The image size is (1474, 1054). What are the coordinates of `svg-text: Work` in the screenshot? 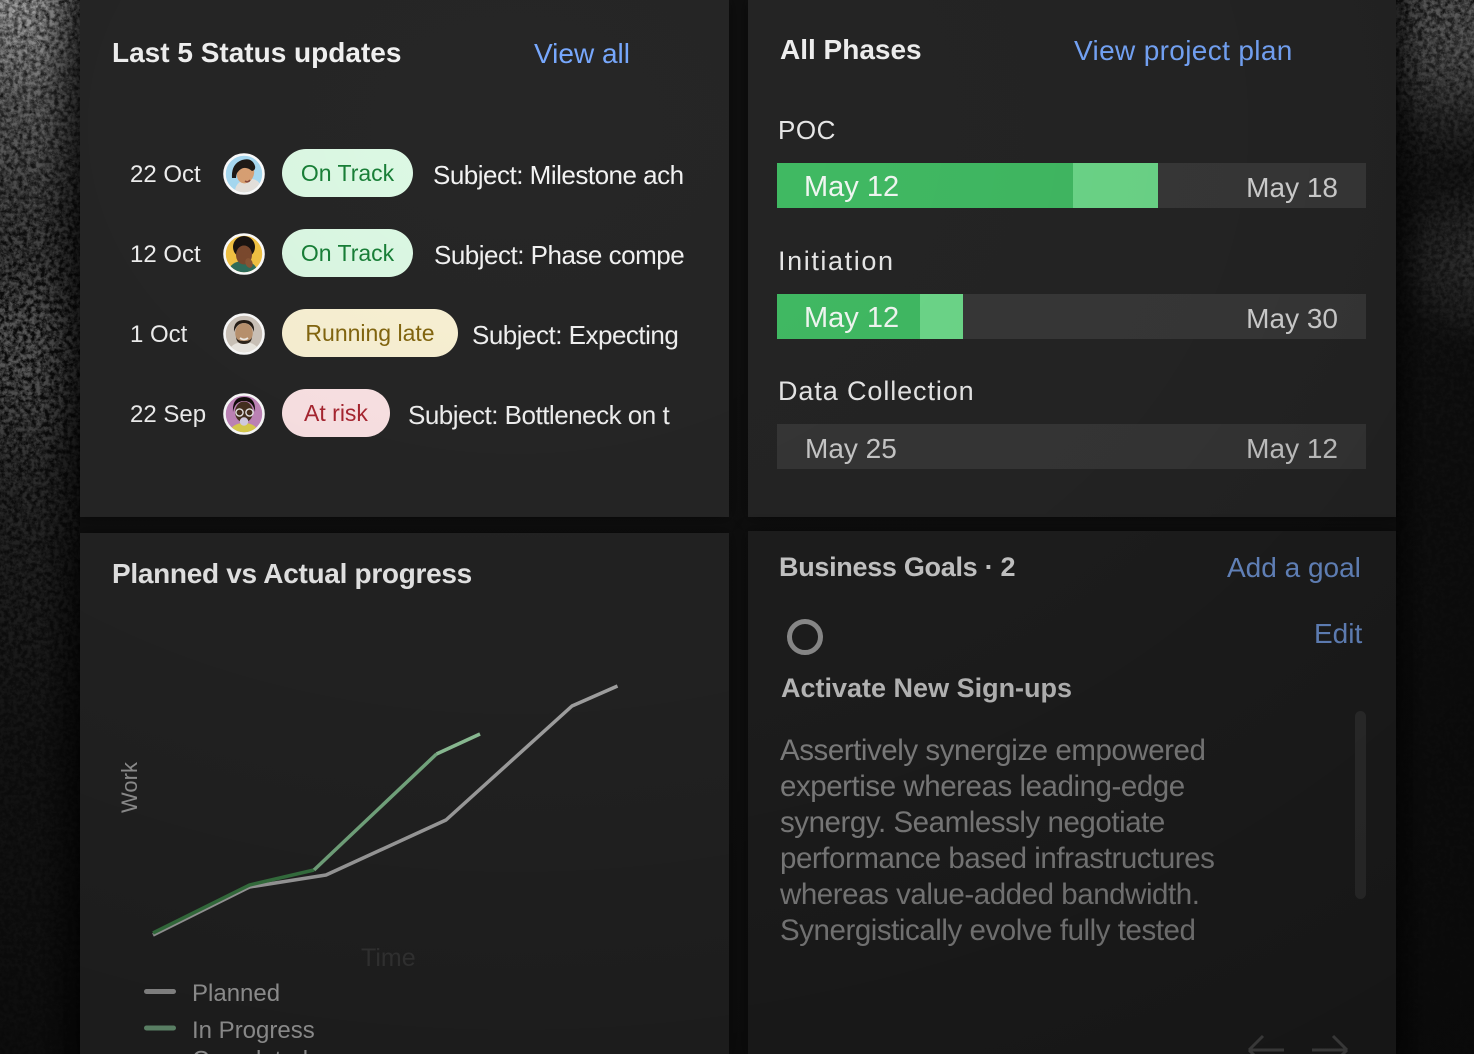 It's located at (129, 787).